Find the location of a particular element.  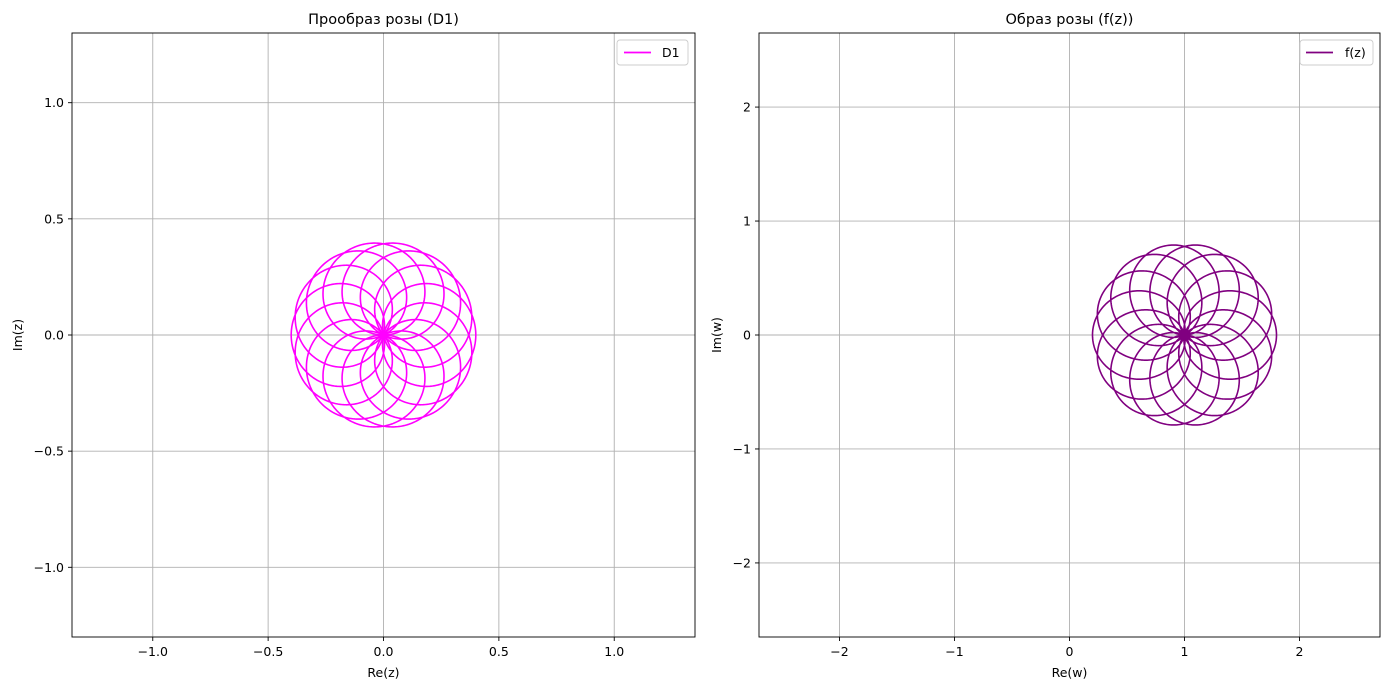

left-plot-xtick-label: −1.0 is located at coordinates (153, 651).